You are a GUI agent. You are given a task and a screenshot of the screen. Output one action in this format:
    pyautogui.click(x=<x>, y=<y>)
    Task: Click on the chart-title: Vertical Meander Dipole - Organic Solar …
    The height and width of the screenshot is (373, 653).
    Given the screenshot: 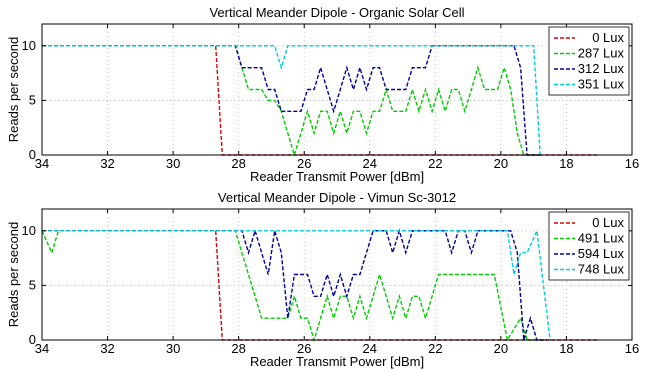 What is the action you would take?
    pyautogui.click(x=336, y=12)
    